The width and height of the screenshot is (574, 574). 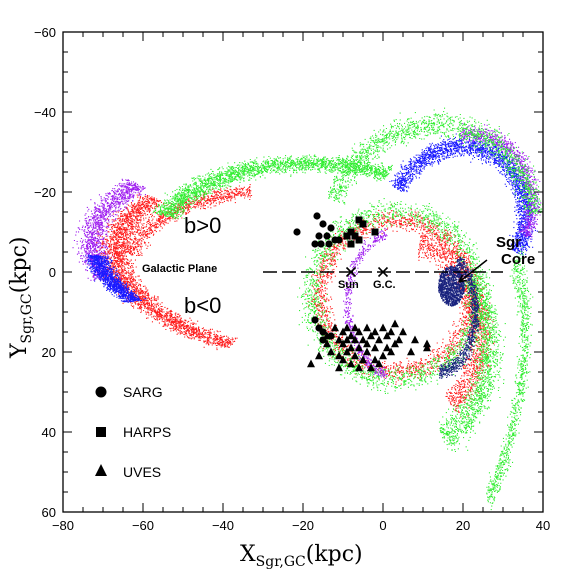 I want to click on legend-label-uves: UVES, so click(x=142, y=472).